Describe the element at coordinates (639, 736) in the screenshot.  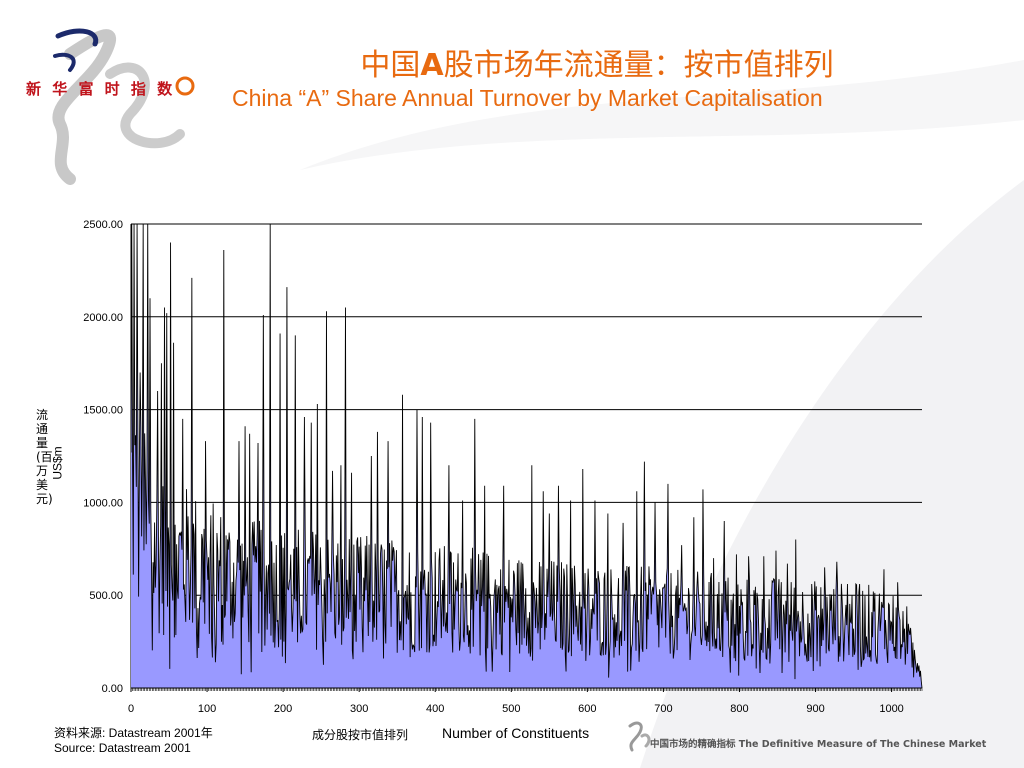
I see `footer-logo-icon` at that location.